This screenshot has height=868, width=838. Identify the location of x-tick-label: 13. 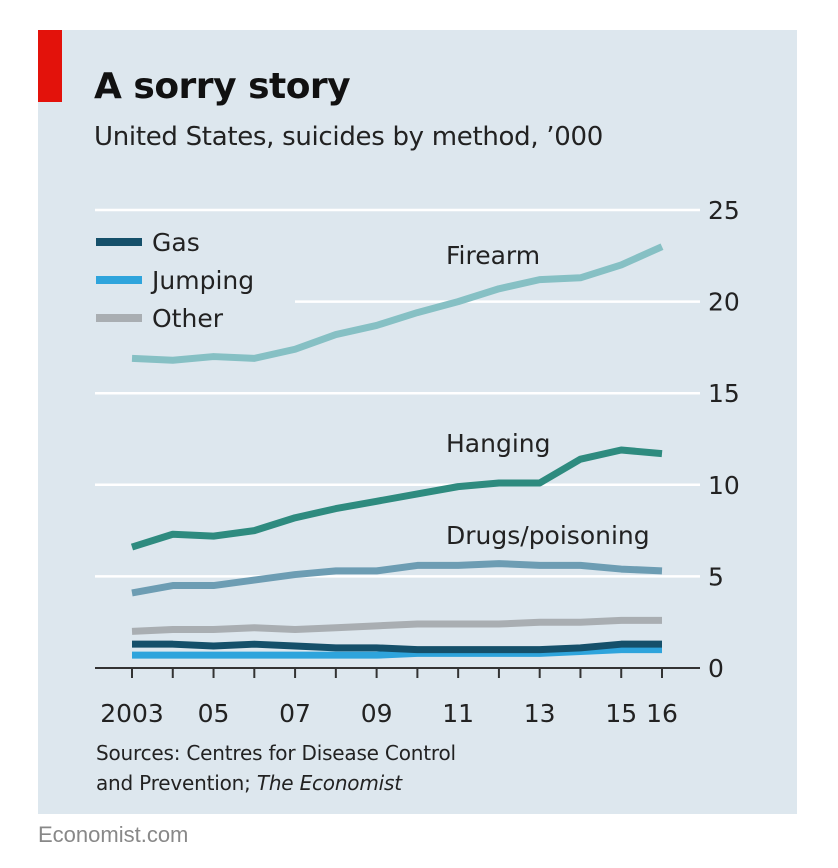
(540, 713).